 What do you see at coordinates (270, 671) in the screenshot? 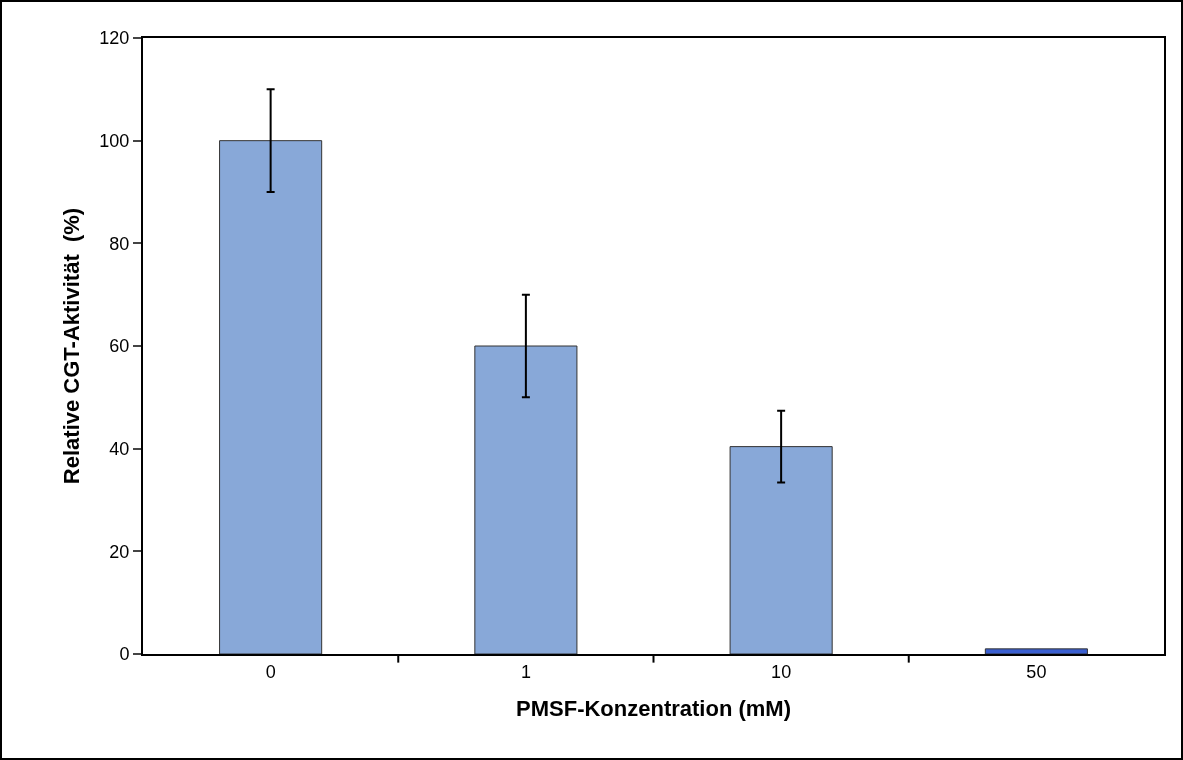
I see `x-tick-label: 0` at bounding box center [270, 671].